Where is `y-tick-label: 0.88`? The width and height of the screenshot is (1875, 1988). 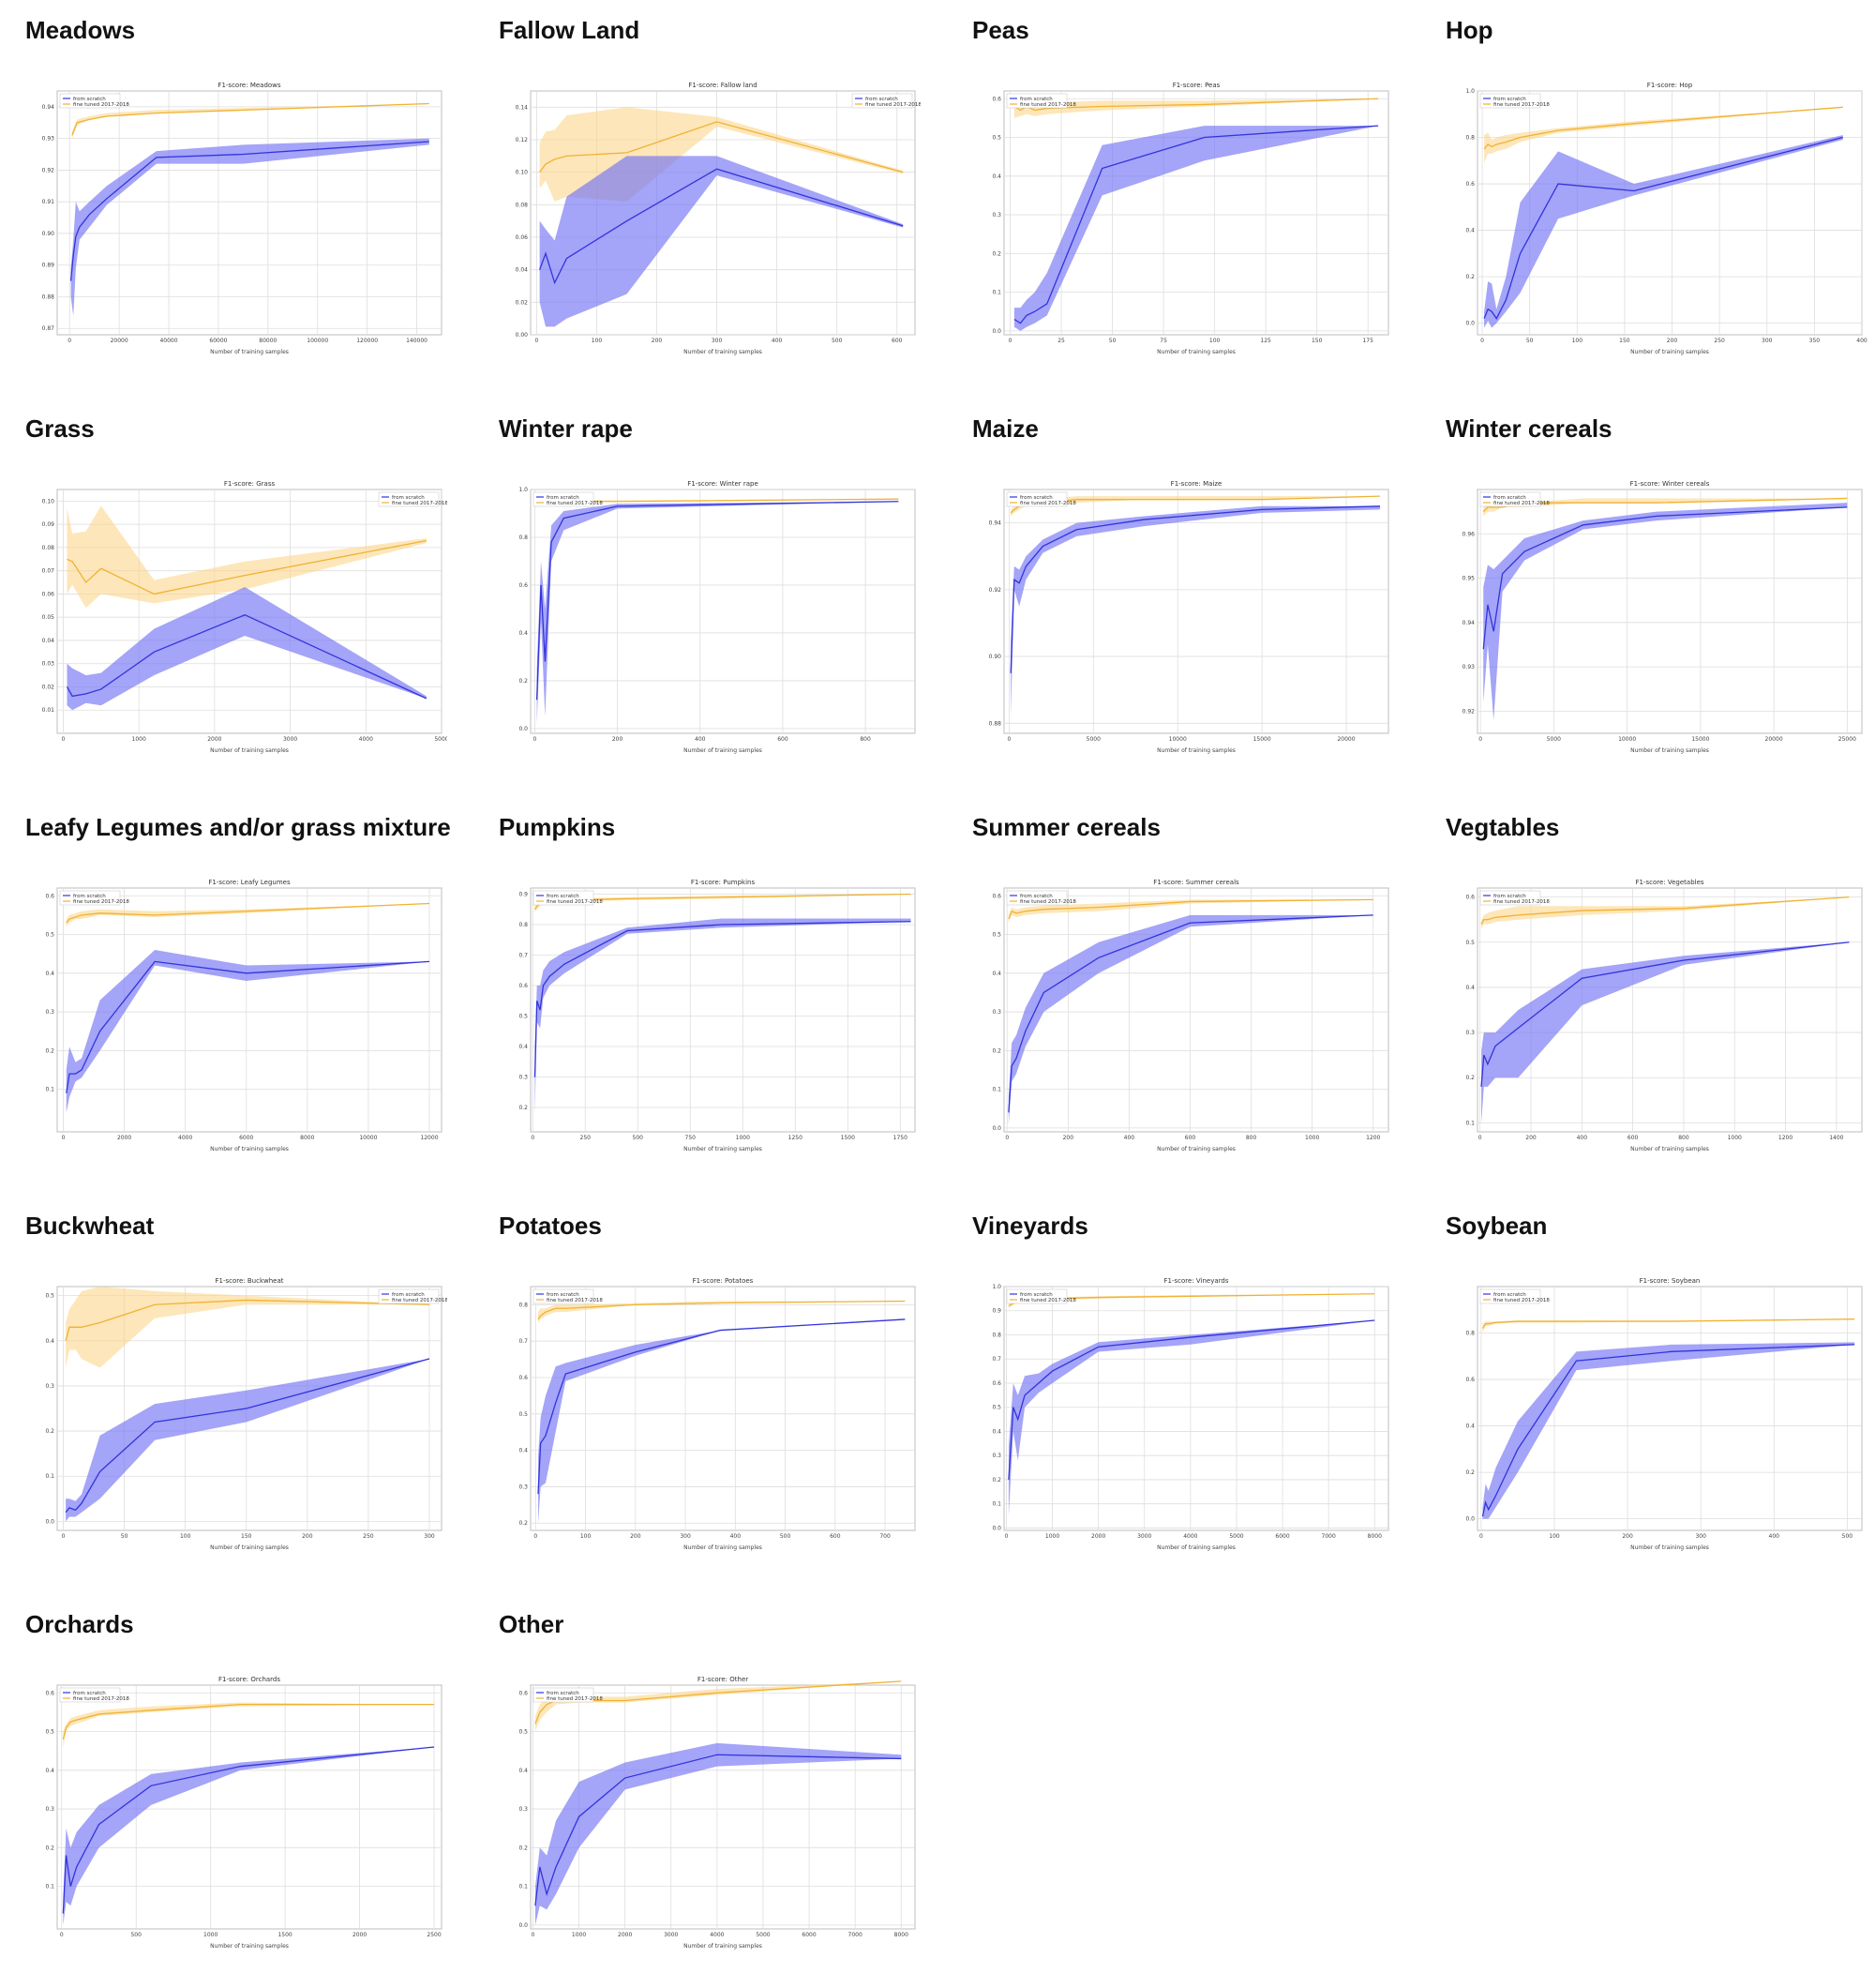
y-tick-label: 0.88 is located at coordinates (995, 724).